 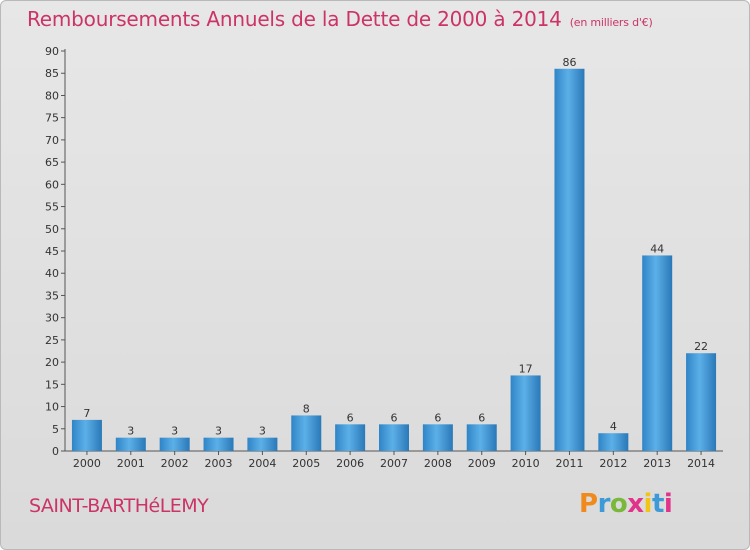 What do you see at coordinates (657, 353) in the screenshot?
I see `bar-2013` at bounding box center [657, 353].